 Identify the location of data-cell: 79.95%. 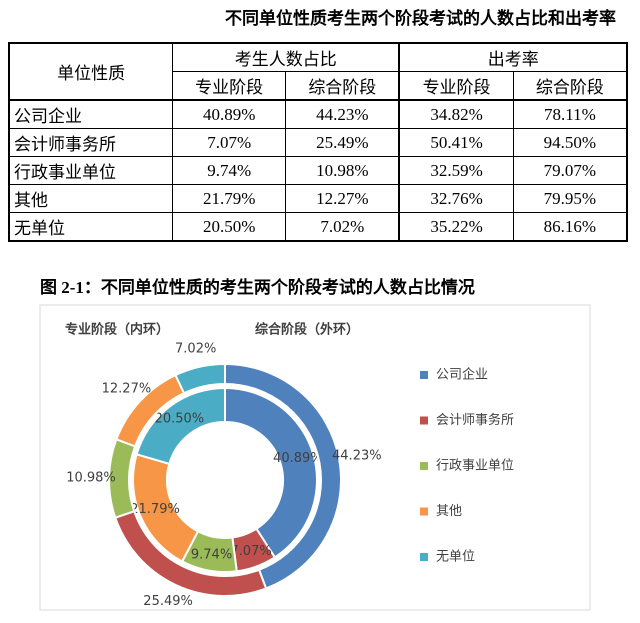
(570, 198).